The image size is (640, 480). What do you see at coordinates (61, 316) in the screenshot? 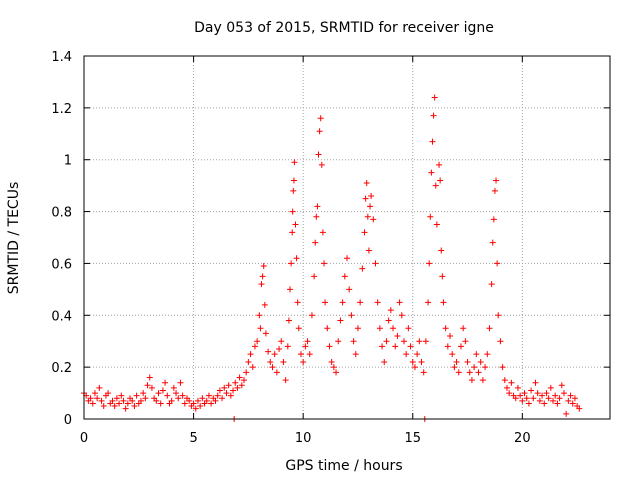
I see `y-tick-label: 0.4` at bounding box center [61, 316].